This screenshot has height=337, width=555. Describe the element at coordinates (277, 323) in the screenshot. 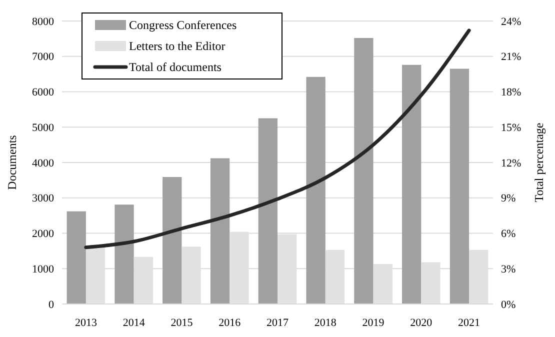

I see `x-tick-label: 2017` at that location.